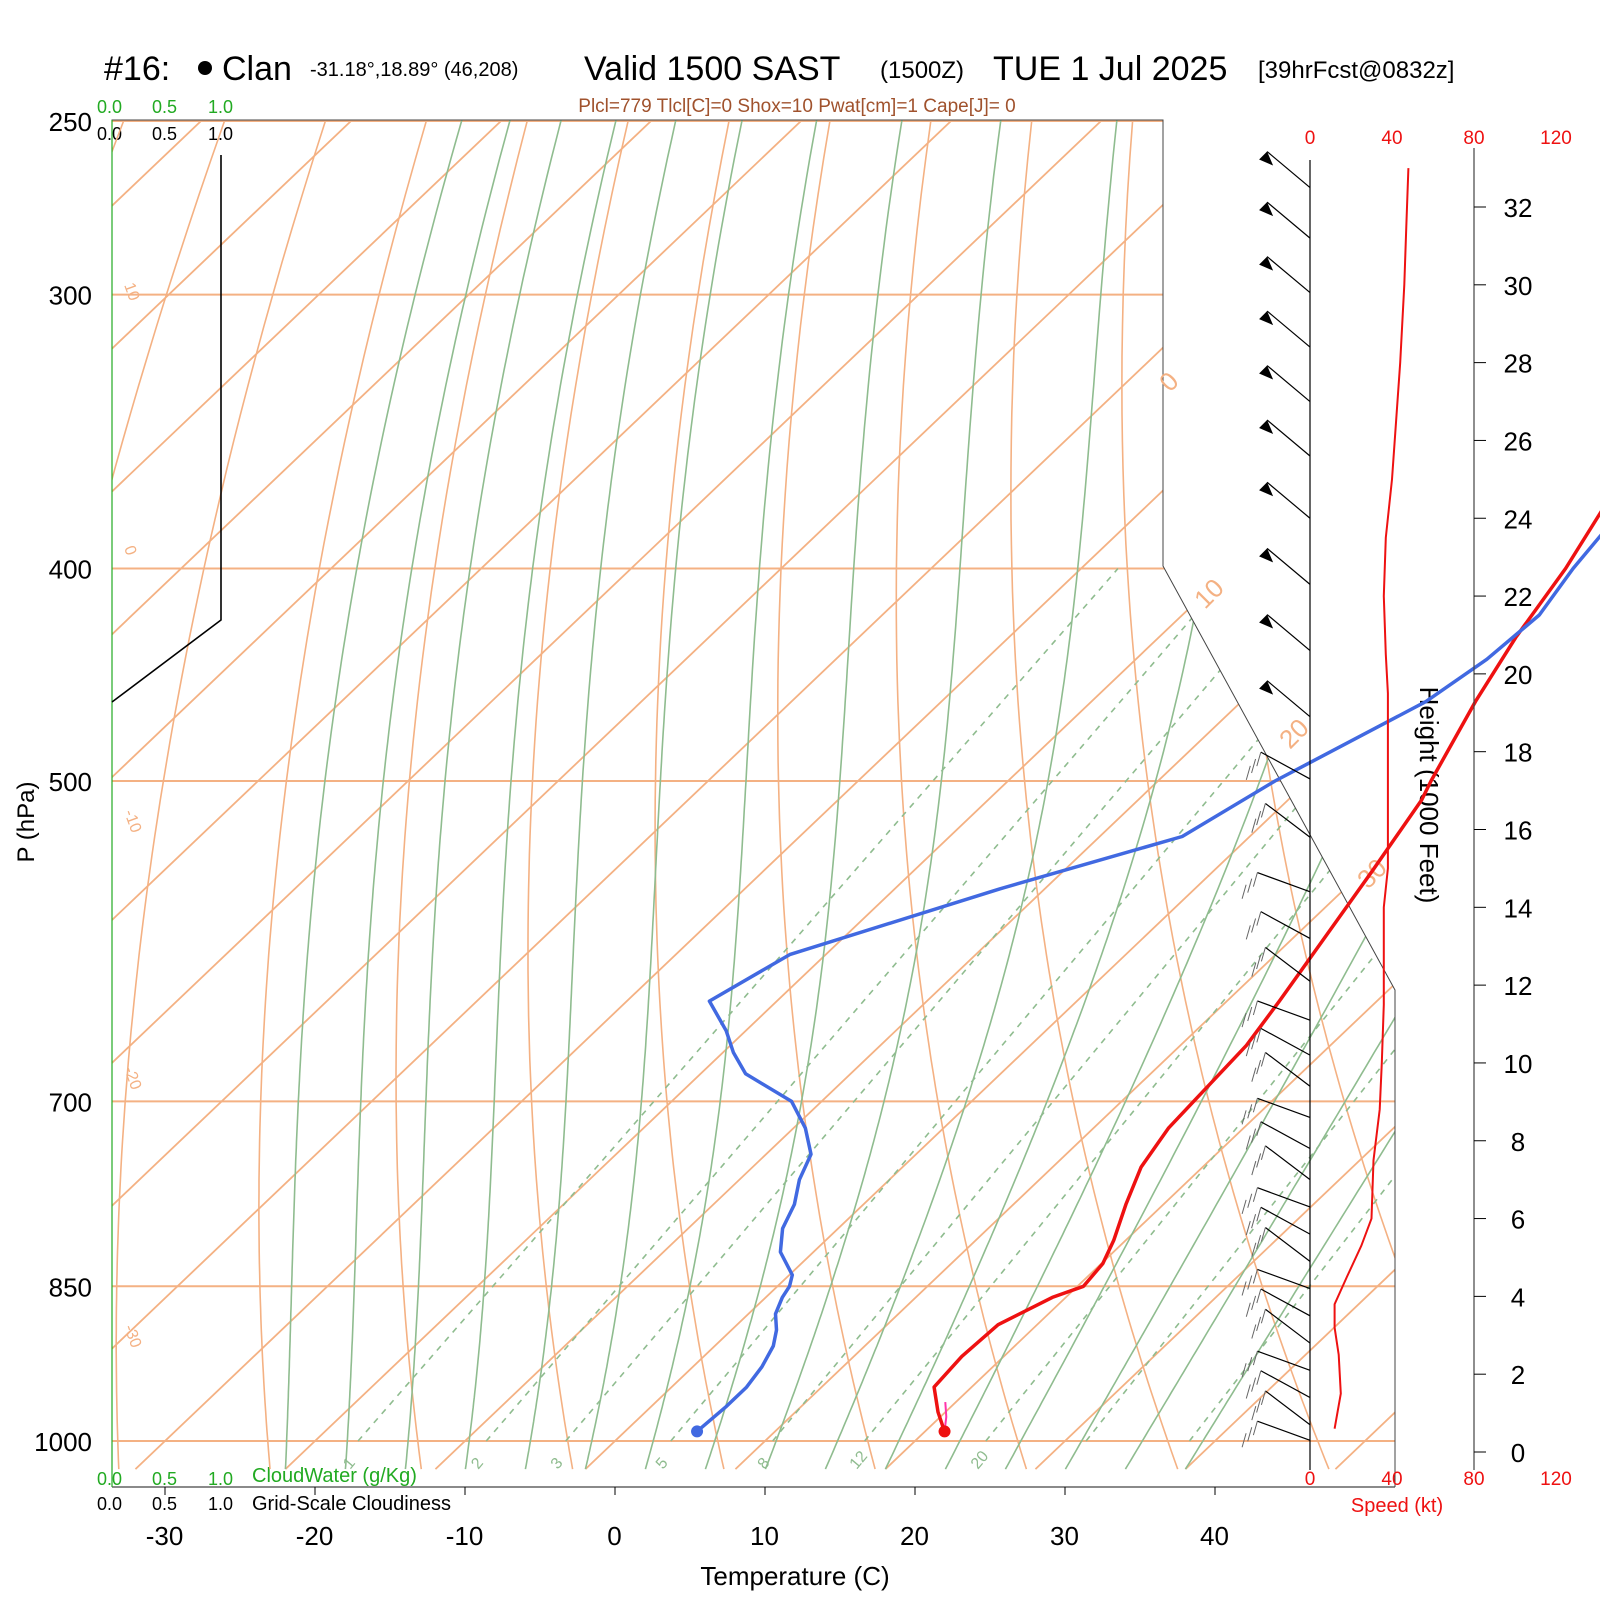 The width and height of the screenshot is (1600, 1600). Describe the element at coordinates (315, 1536) in the screenshot. I see `temperature-tick-label: -20` at that location.